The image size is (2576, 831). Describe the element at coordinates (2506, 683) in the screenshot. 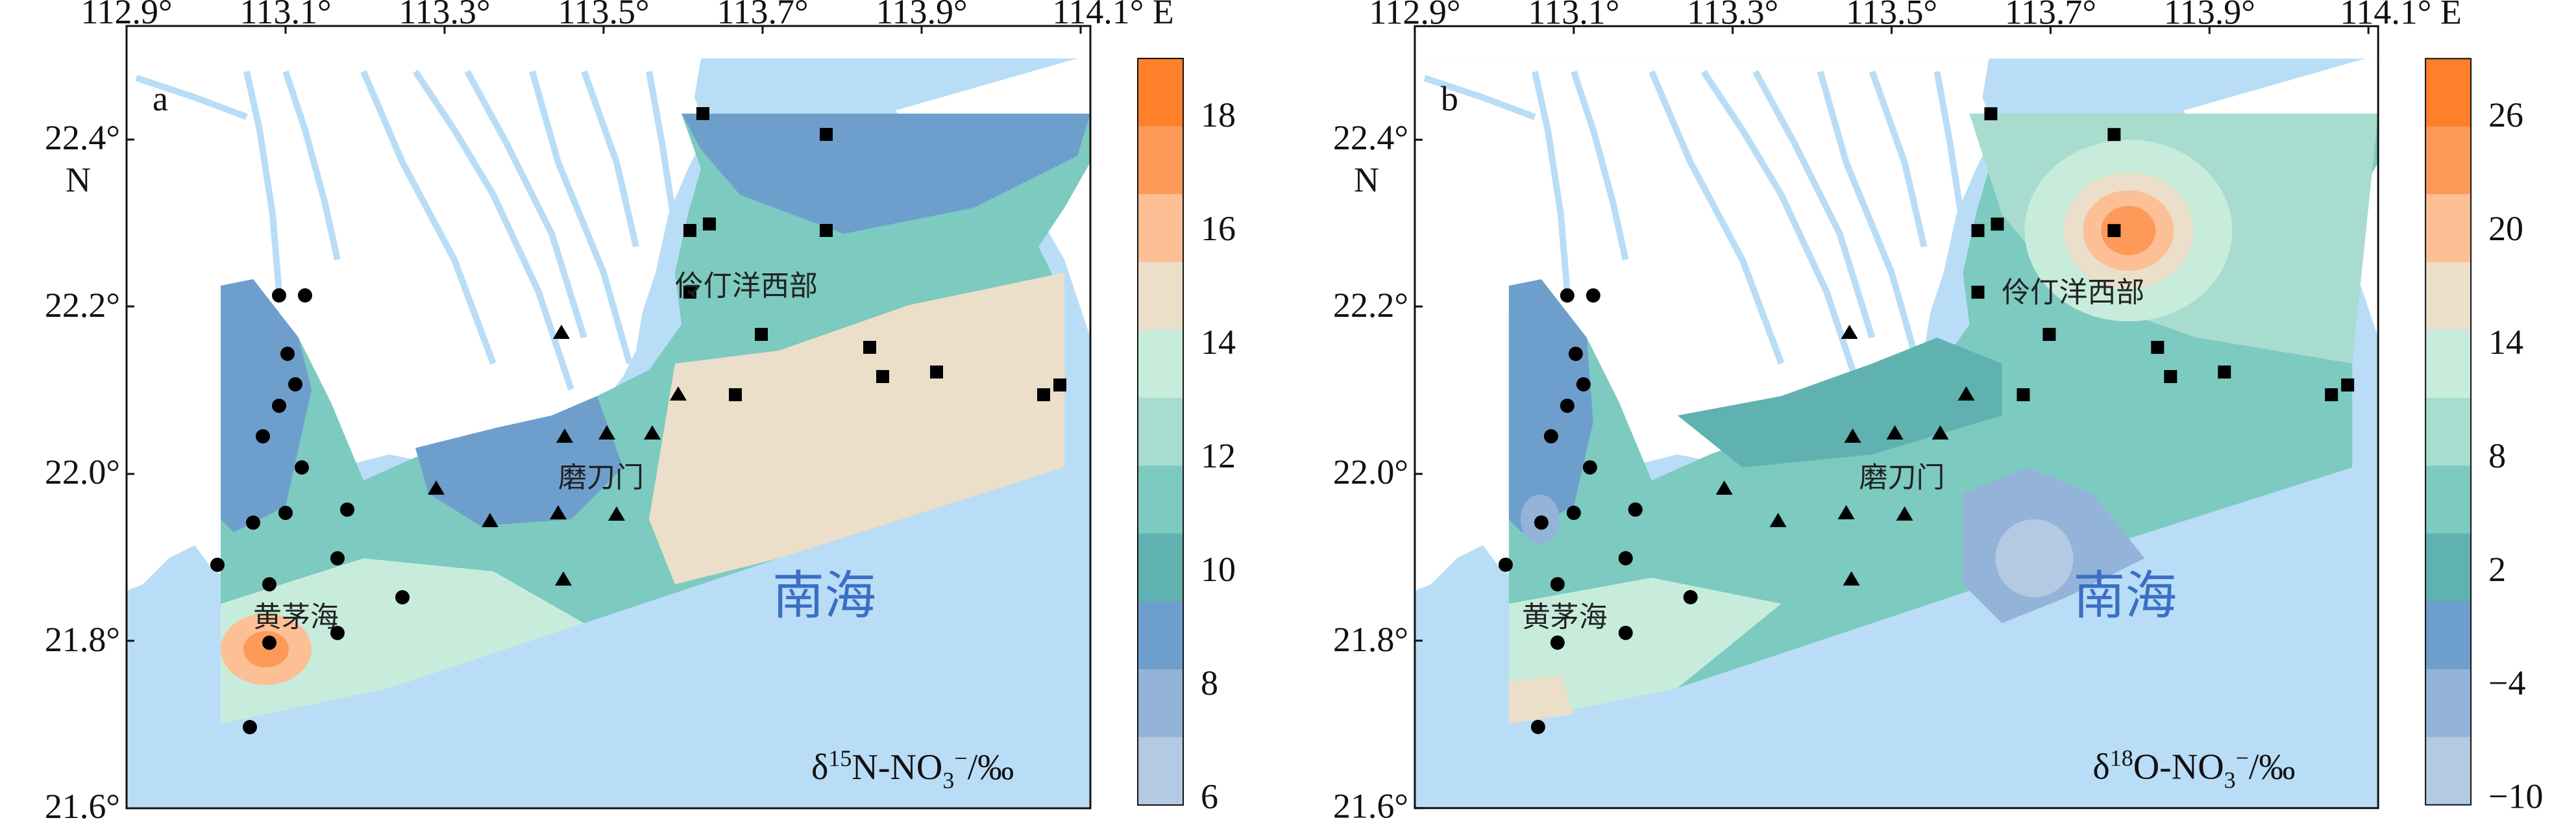

I see `colorbar-label: −4` at that location.